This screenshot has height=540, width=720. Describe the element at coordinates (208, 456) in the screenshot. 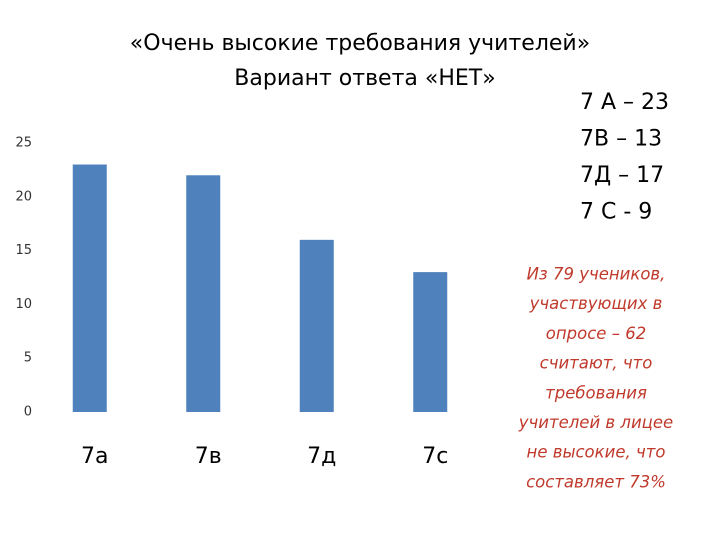

I see `x-tick-label: 7в` at that location.